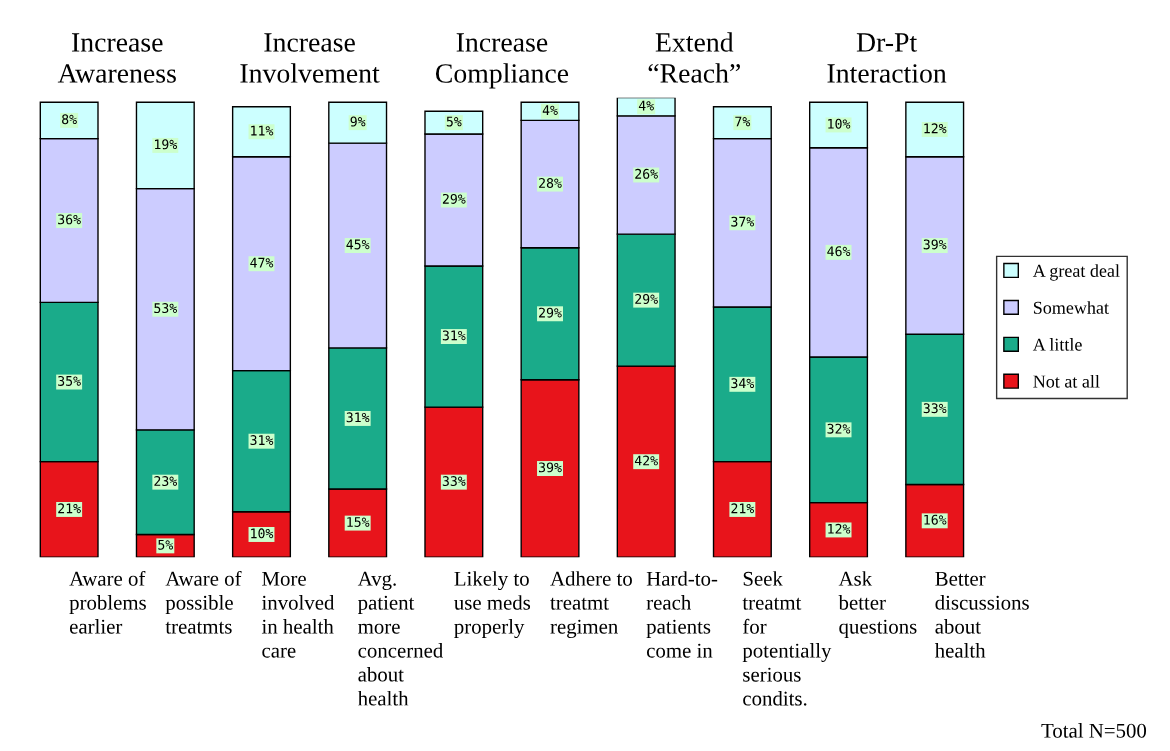 The width and height of the screenshot is (1170, 751). I want to click on legend-label: A great deal, so click(1076, 272).